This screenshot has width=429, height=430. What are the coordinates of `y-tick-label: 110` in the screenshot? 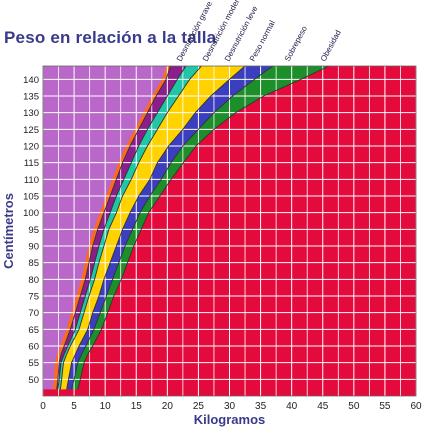 It's located at (31, 180).